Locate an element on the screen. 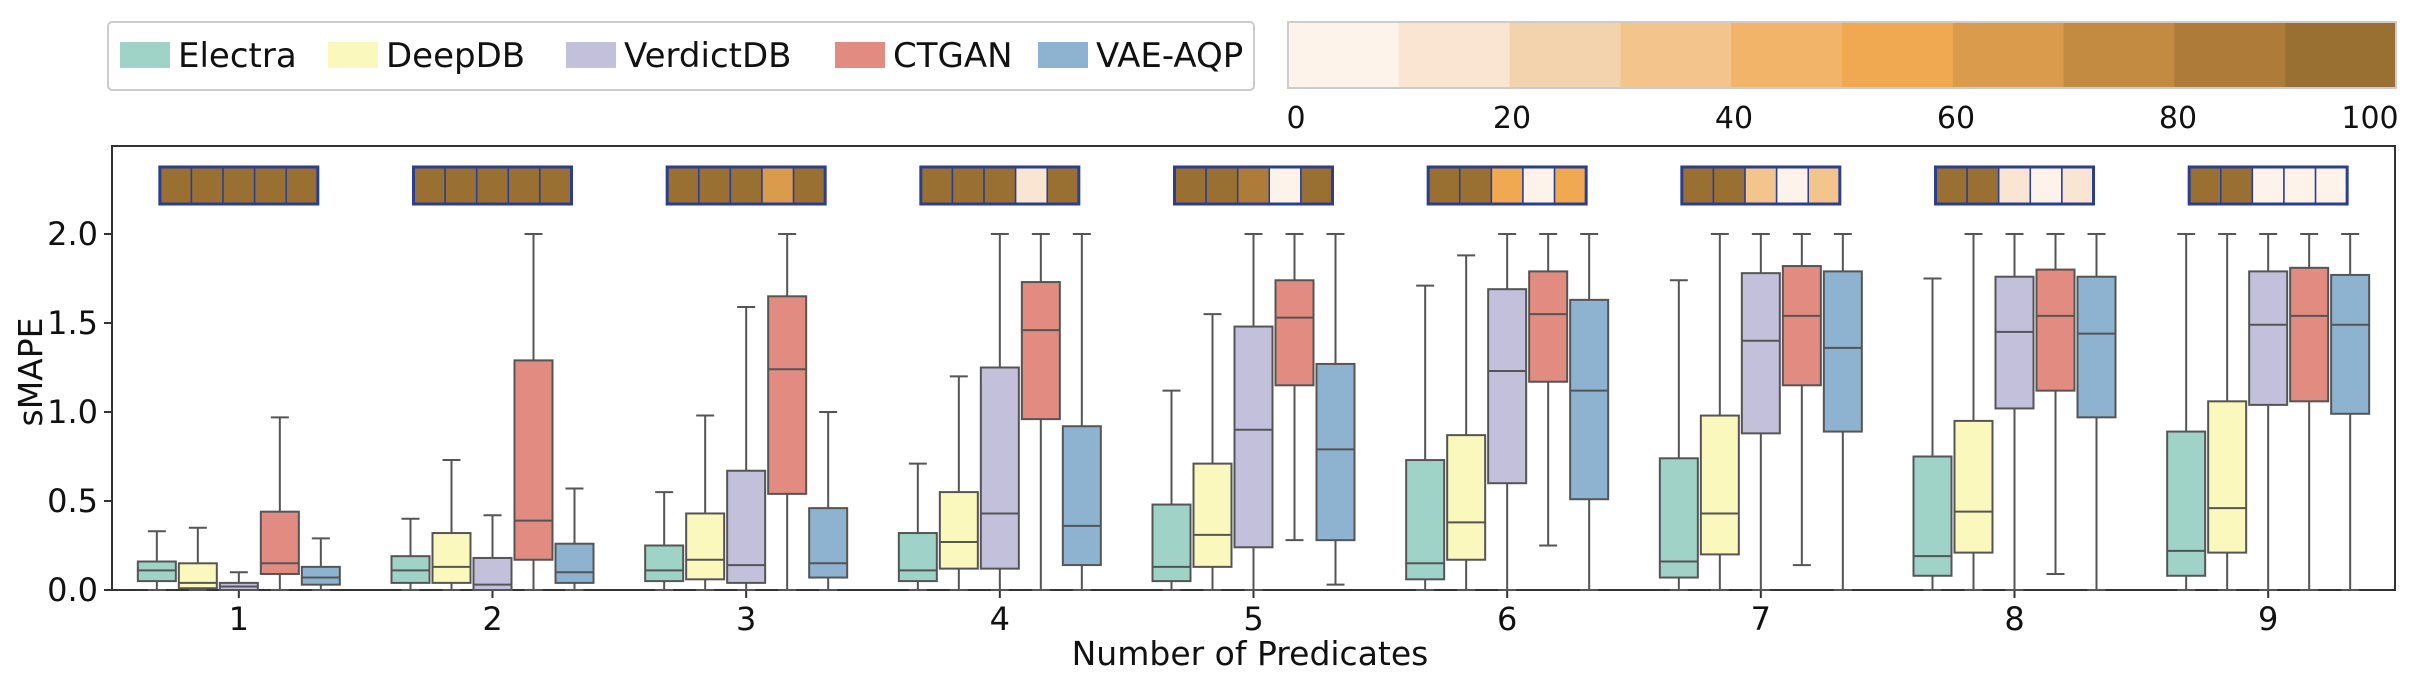 The image size is (2422, 684). legend: Electra DeepDB VerdictDB CTGAN VAE-AQP is located at coordinates (681, 56).